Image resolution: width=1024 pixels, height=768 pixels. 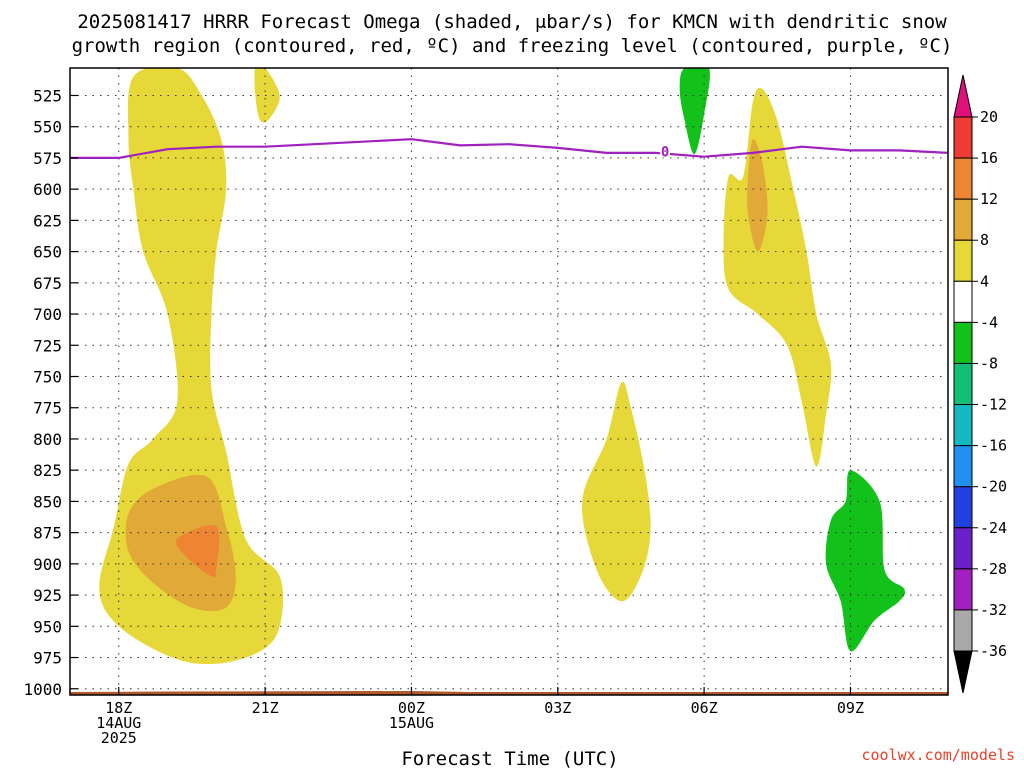 I want to click on colorbar-label: 4, so click(x=984, y=281).